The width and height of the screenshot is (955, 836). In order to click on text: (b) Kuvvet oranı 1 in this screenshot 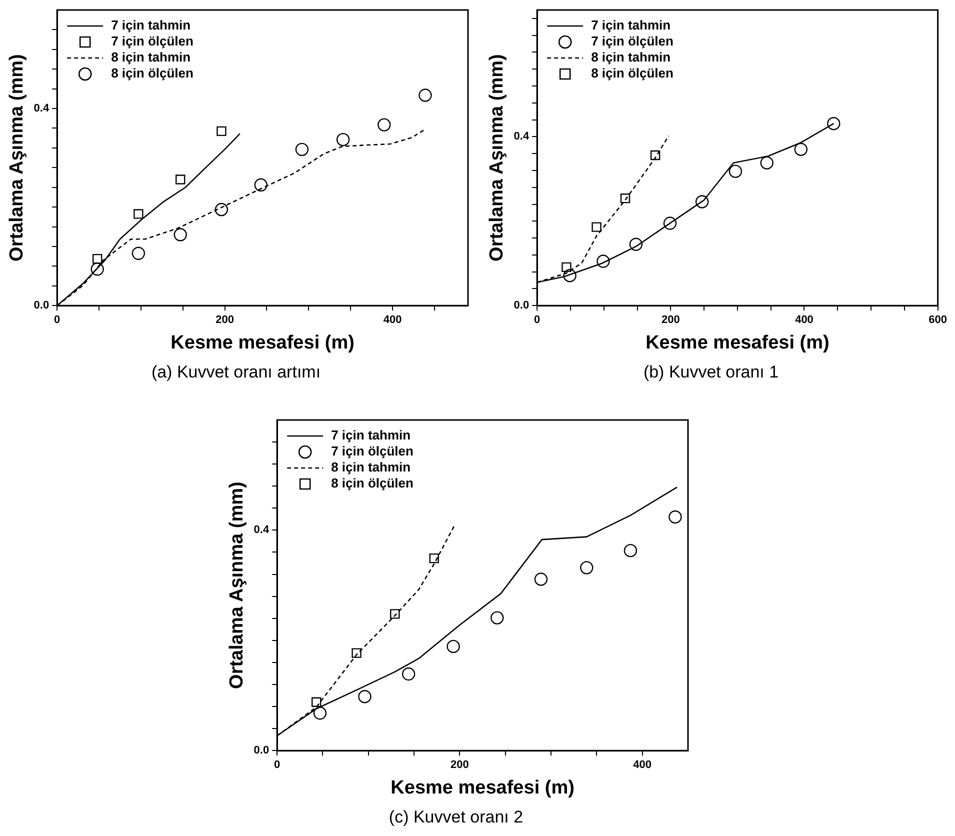, I will do `click(711, 372)`.